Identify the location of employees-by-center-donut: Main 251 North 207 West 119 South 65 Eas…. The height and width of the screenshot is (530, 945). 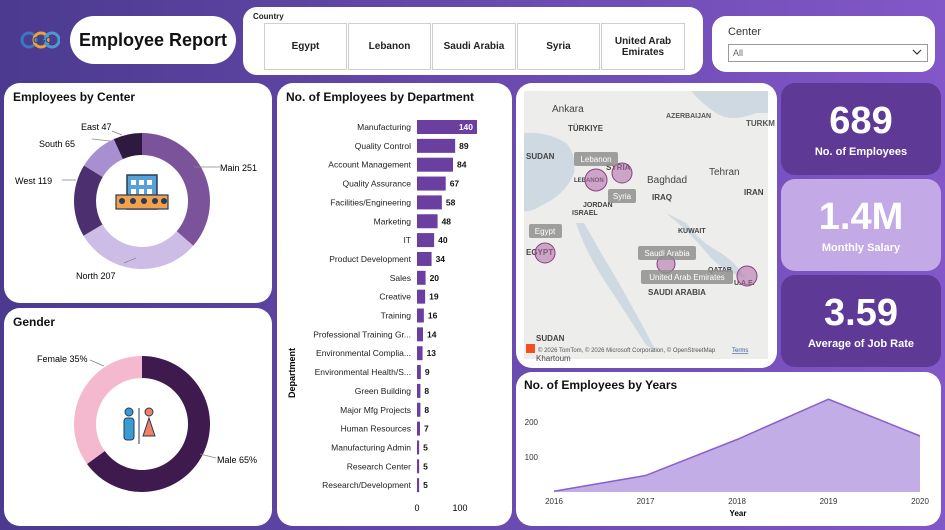
(136, 201).